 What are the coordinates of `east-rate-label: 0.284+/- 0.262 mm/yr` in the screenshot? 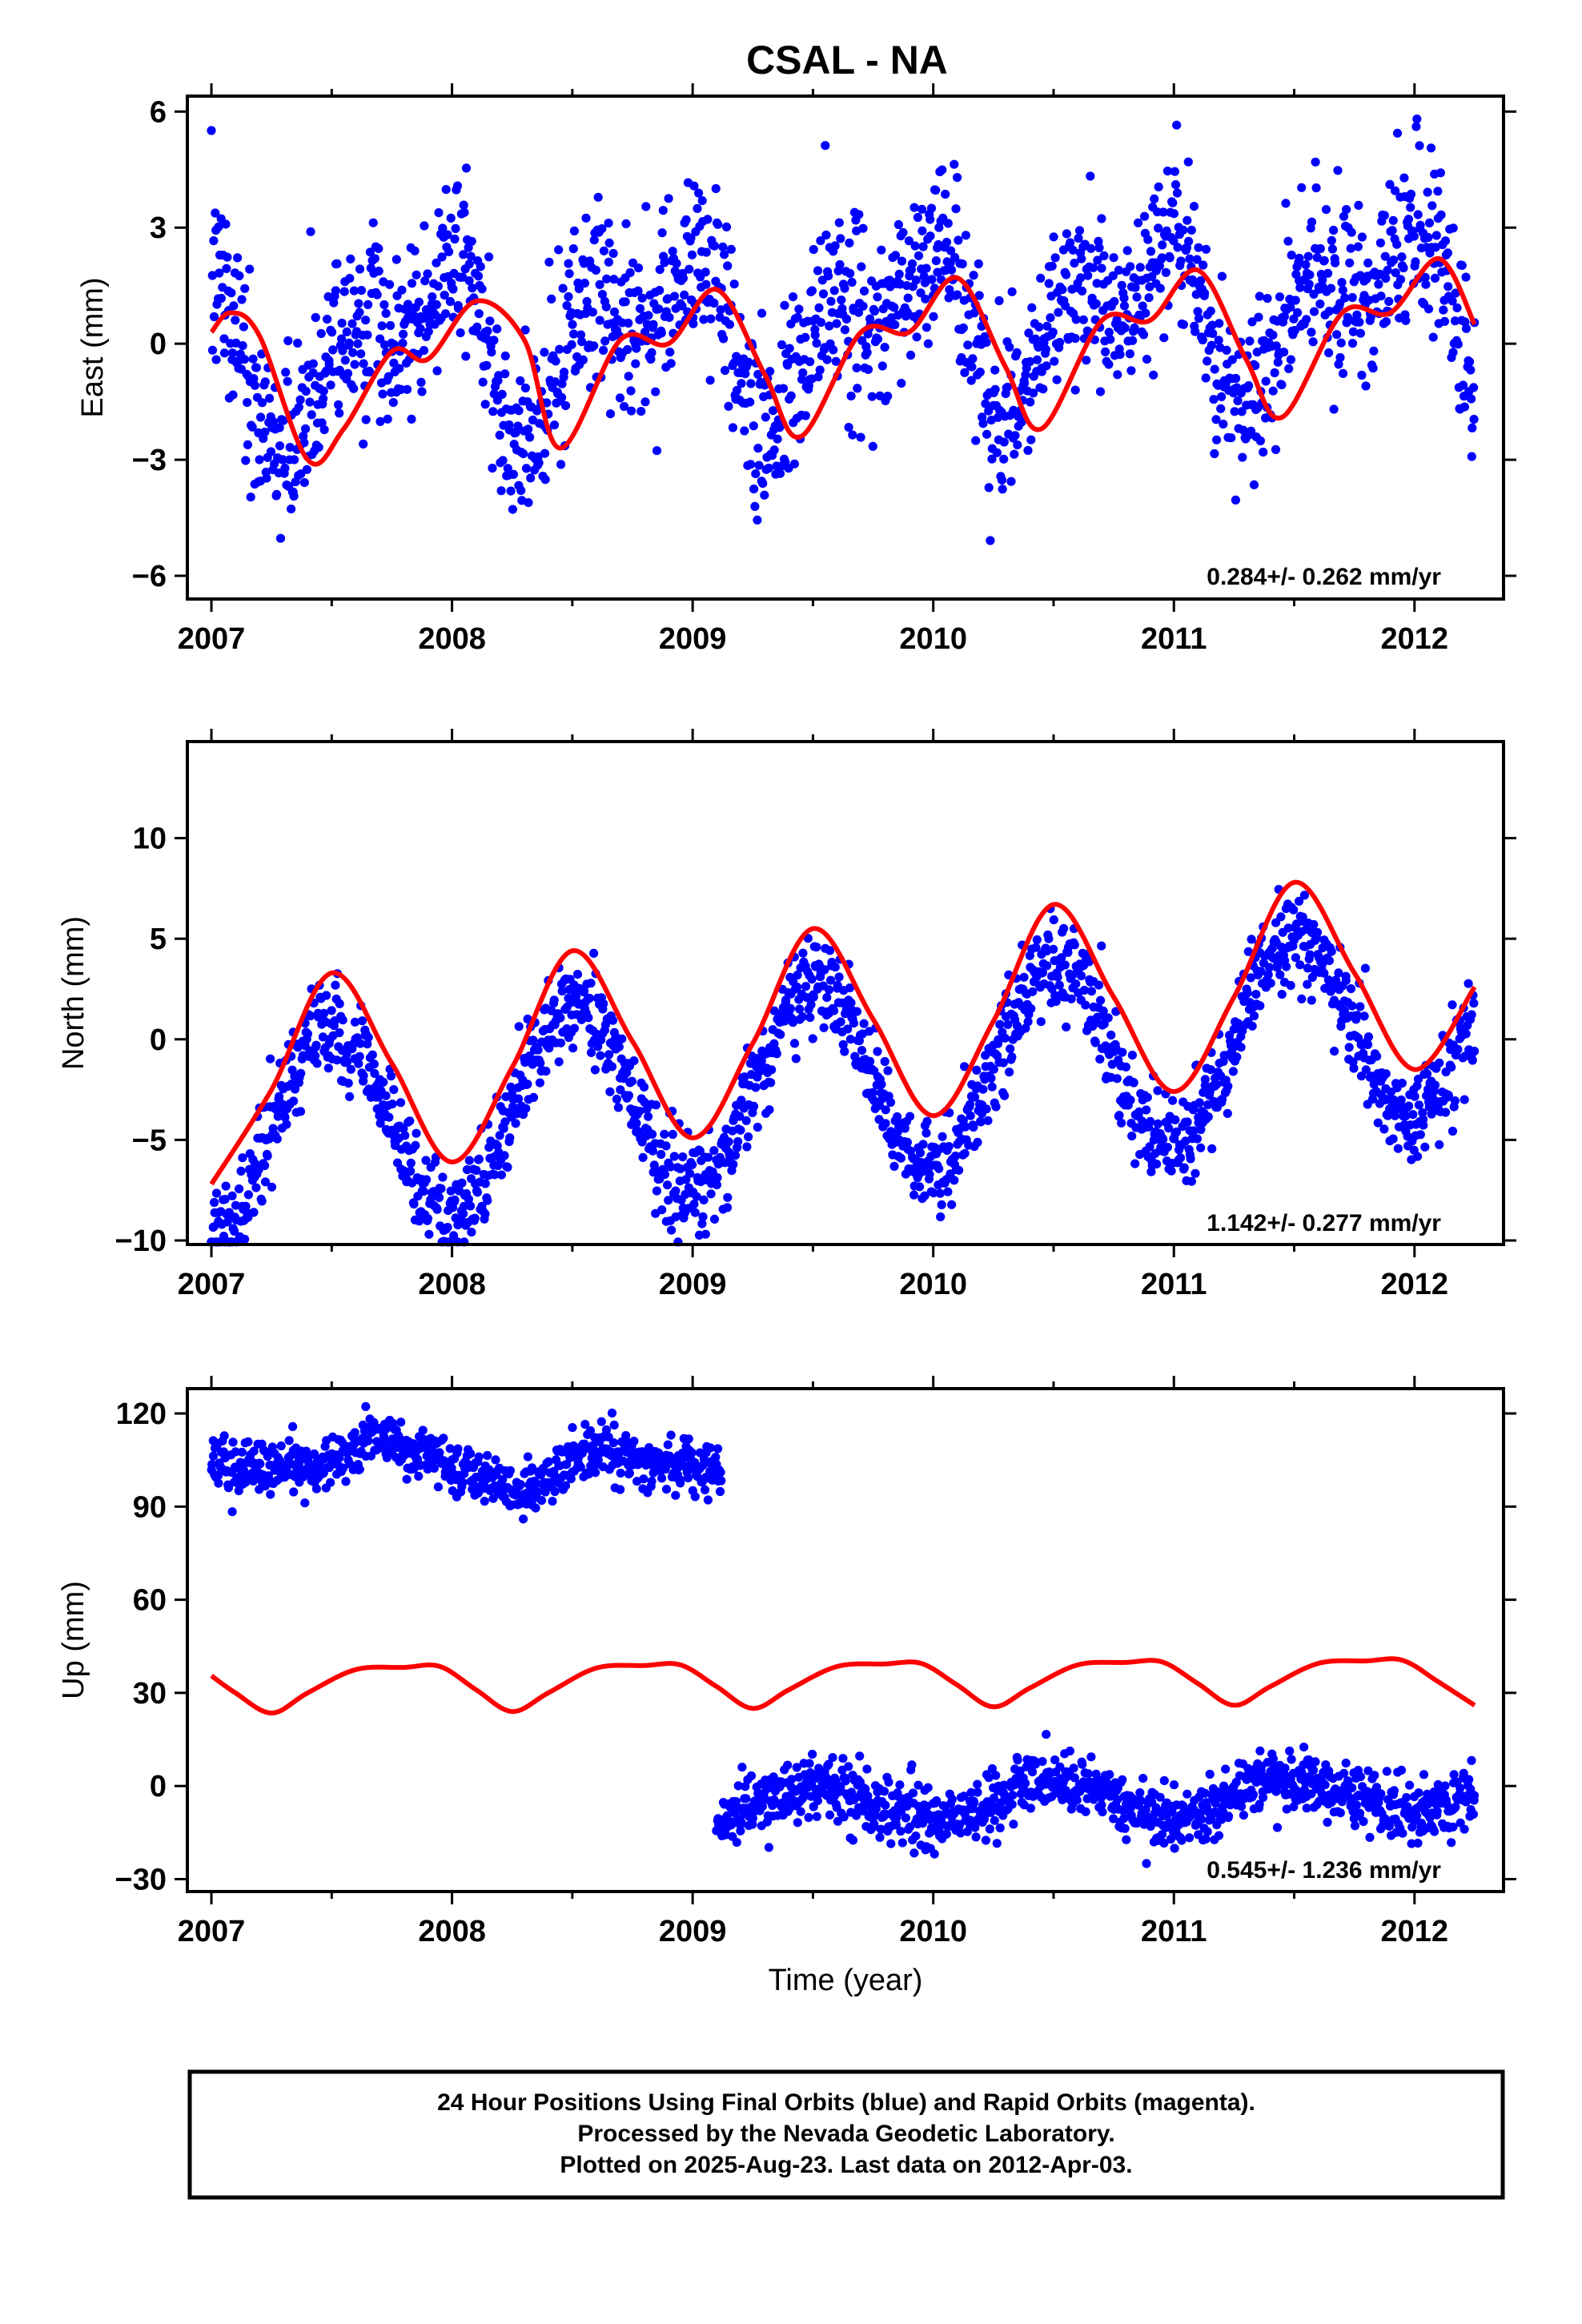 It's located at (1324, 577).